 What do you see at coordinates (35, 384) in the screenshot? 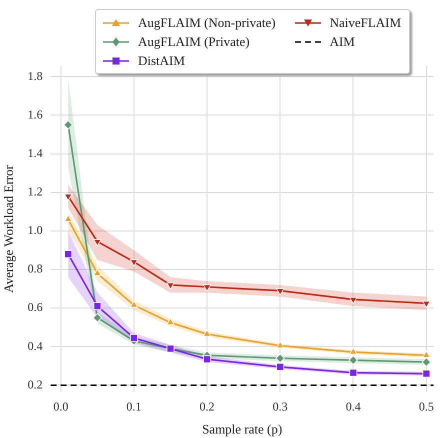
I see `y-tick-label: 0.2` at bounding box center [35, 384].